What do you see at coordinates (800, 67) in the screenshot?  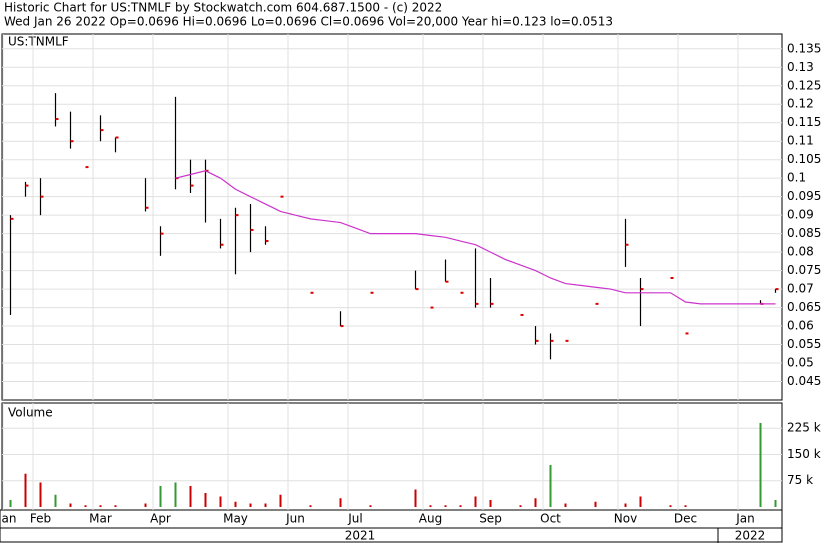 I see `y-tick-label: 0.13` at bounding box center [800, 67].